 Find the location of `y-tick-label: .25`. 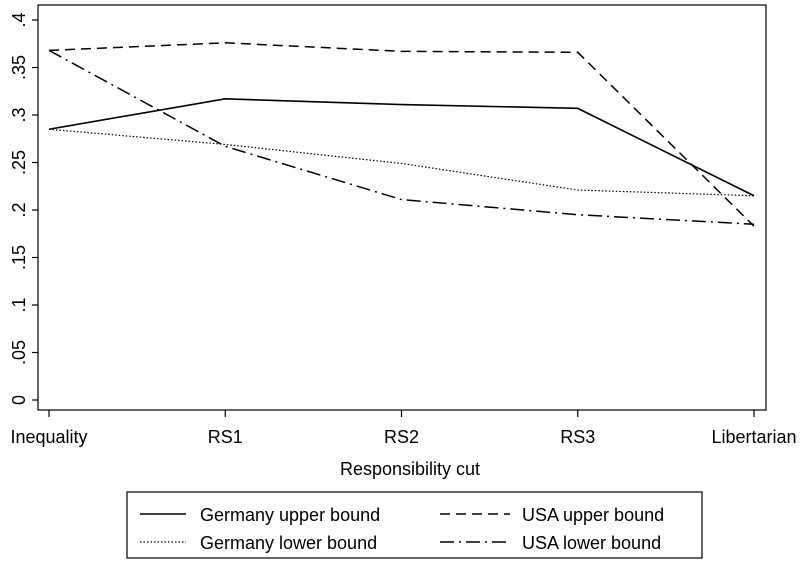

y-tick-label: .25 is located at coordinates (19, 162).